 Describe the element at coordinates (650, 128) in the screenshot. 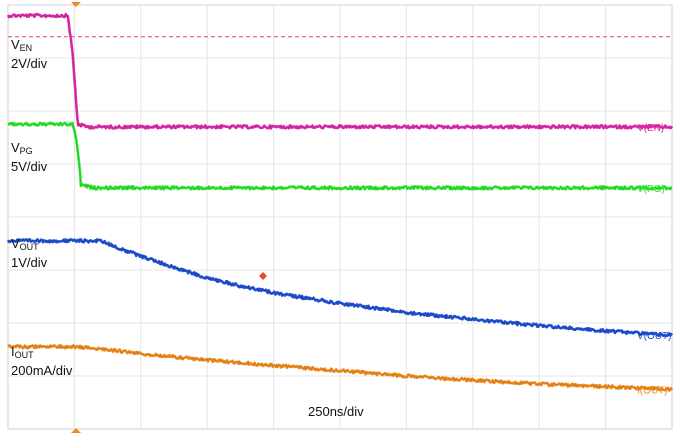

I see `tag-en: V(EN)` at that location.